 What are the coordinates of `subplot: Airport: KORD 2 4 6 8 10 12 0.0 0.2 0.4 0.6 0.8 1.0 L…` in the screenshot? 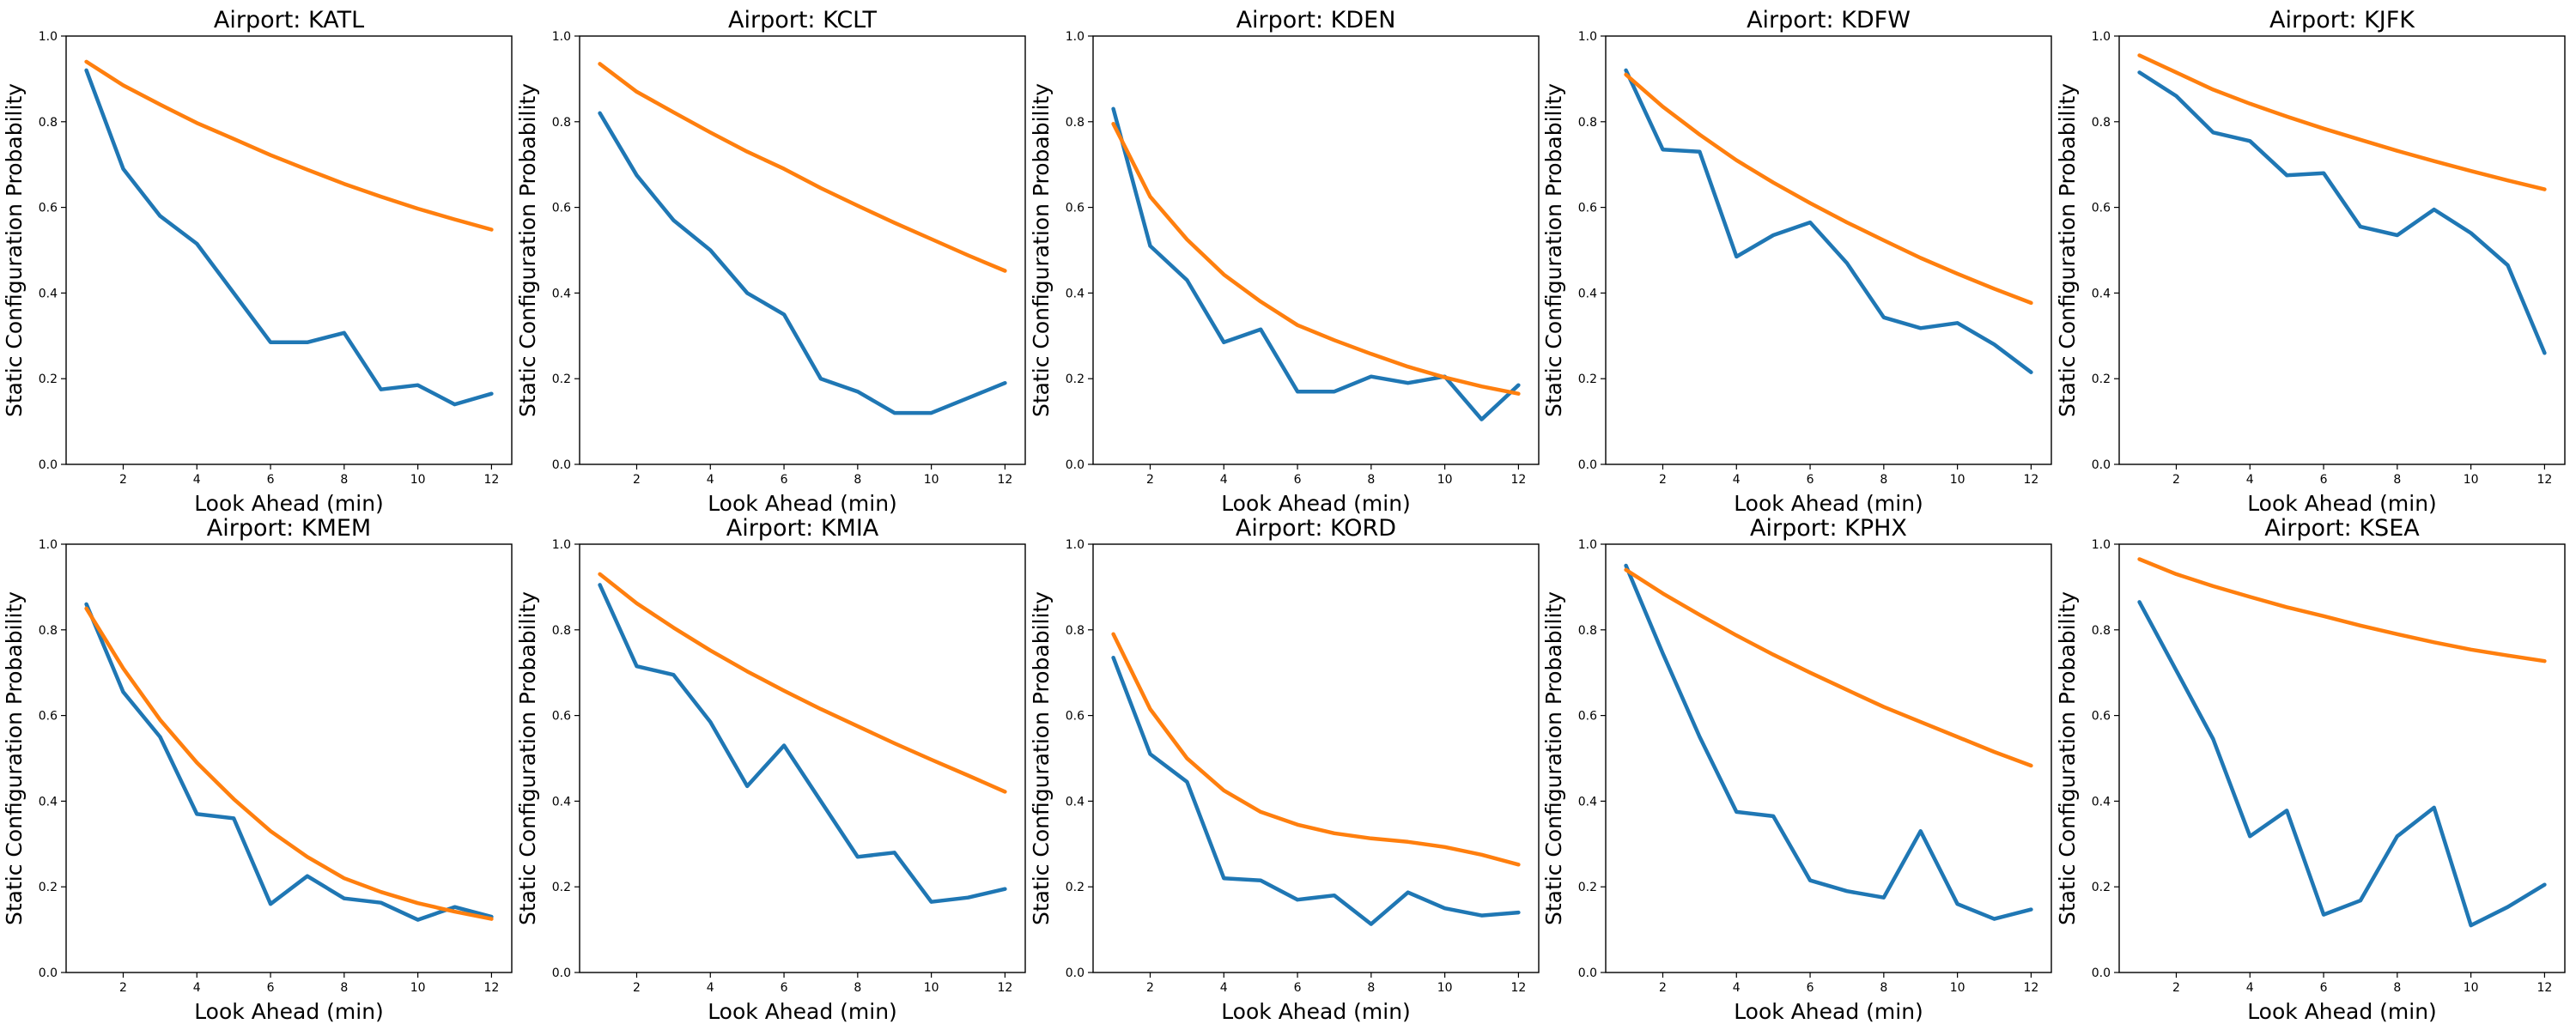 It's located at (1284, 769).